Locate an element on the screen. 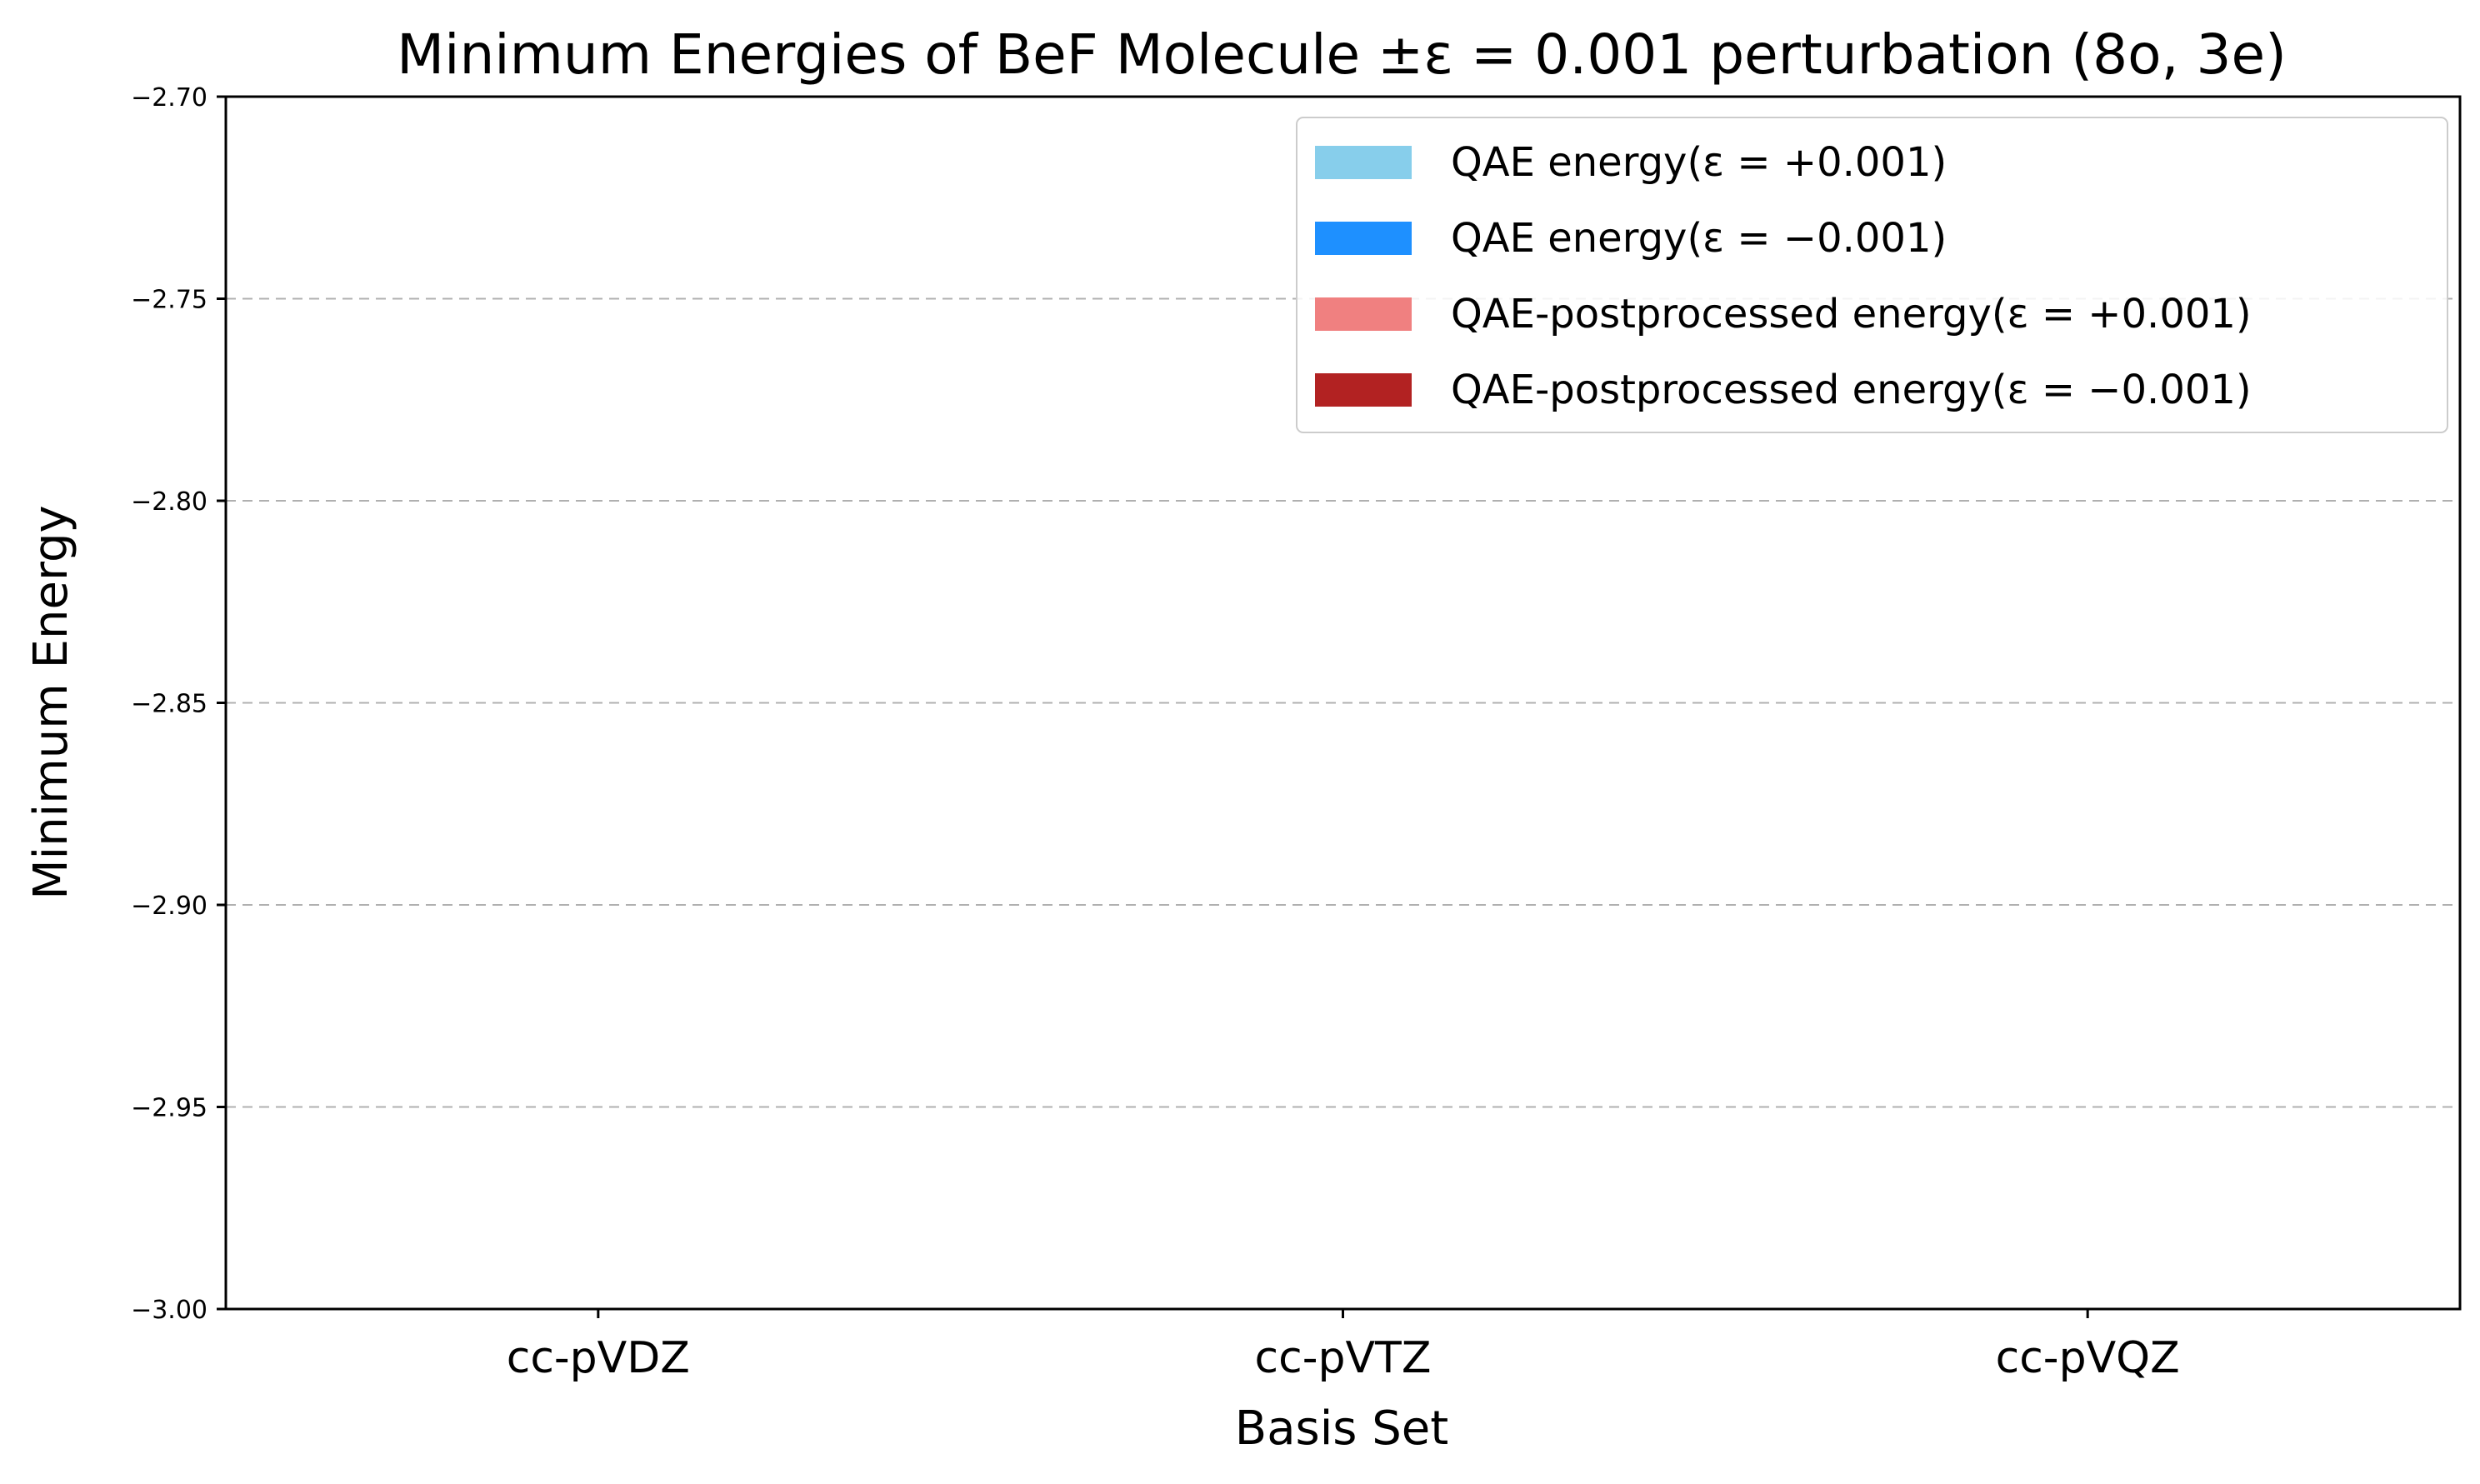 This screenshot has width=2480, height=1484. legend-label-3: QAE-postprocessed energy(ε = +0.001) is located at coordinates (1851, 314).